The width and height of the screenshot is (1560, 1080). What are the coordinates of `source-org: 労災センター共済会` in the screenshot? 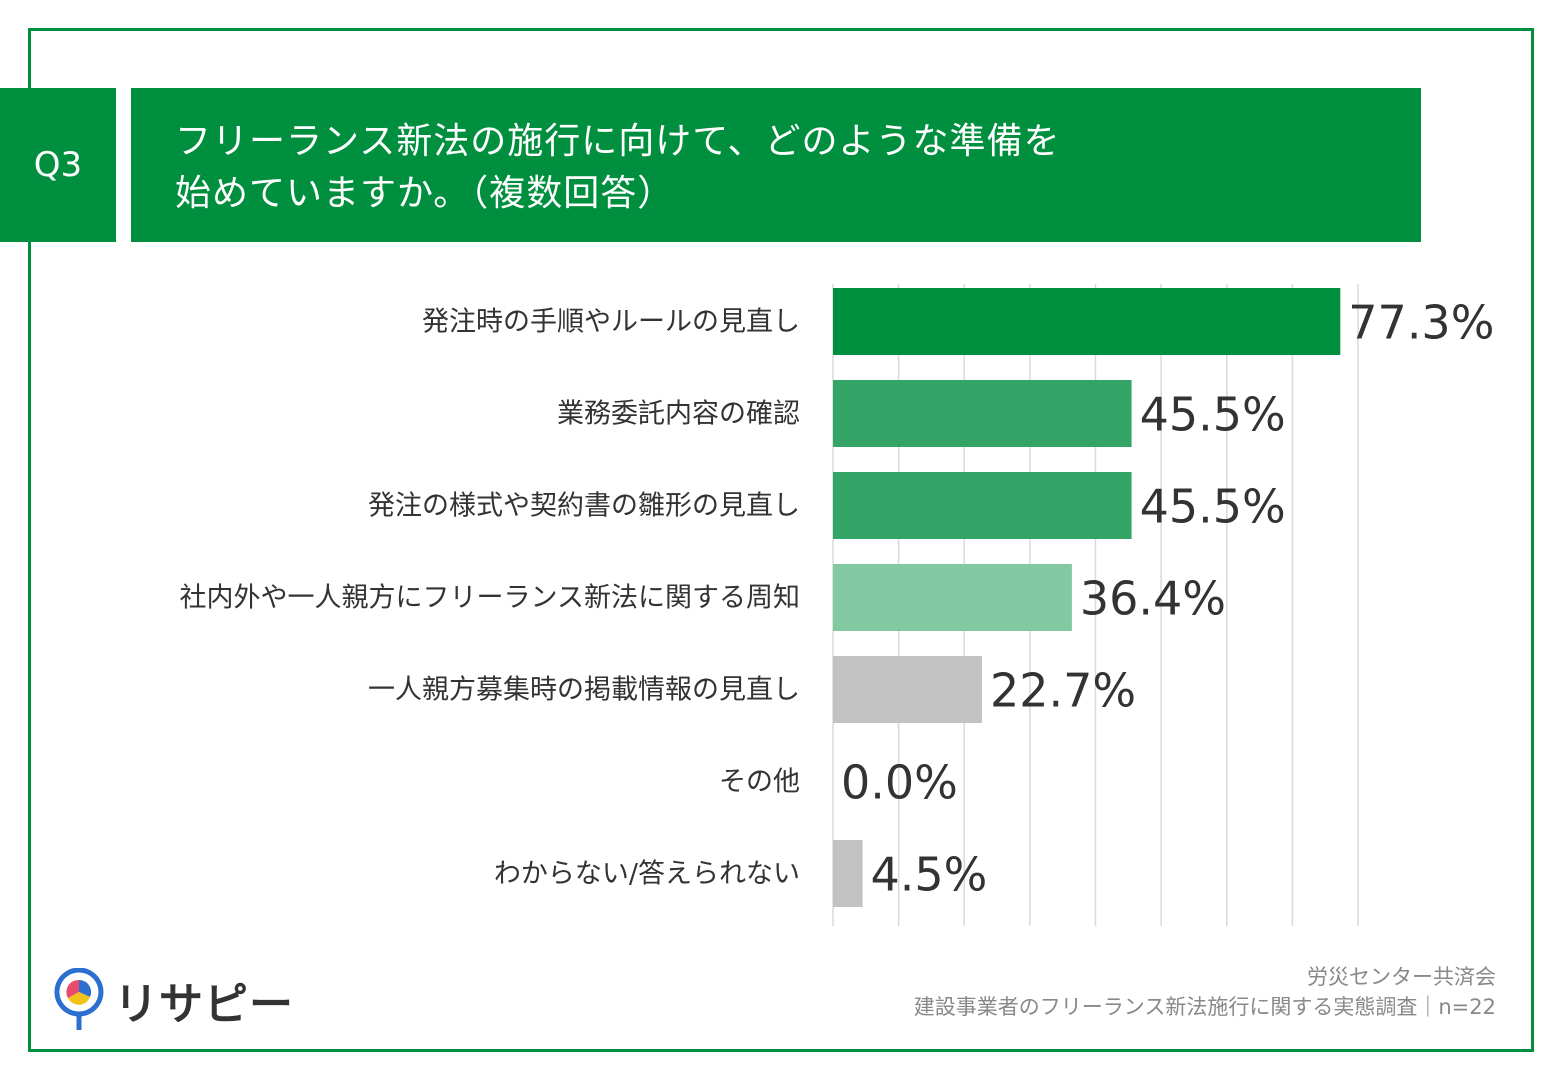 It's located at (1401, 977).